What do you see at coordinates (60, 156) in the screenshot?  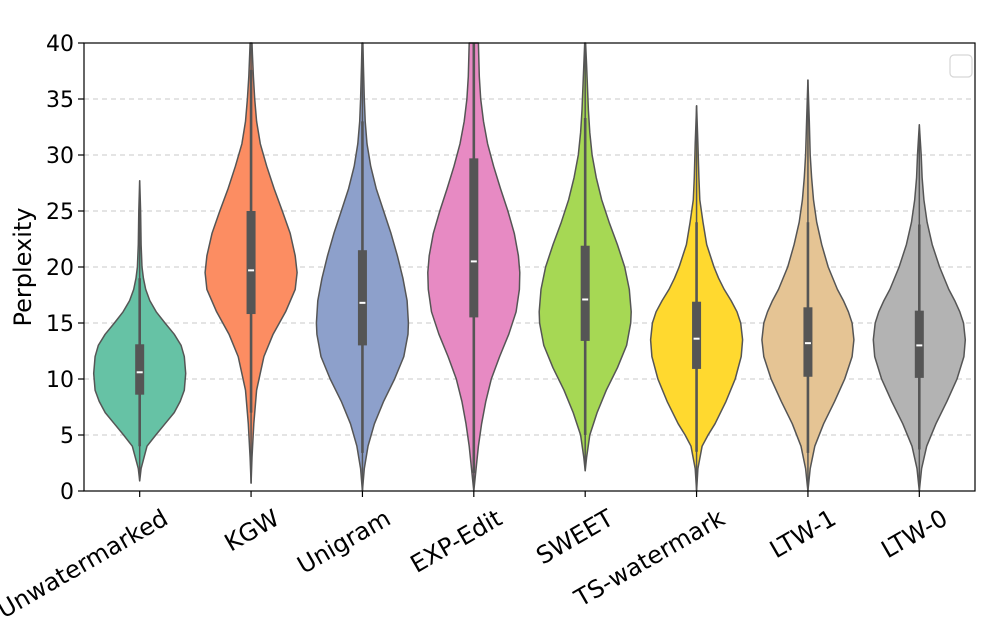 I see `y-tick-label: 30` at bounding box center [60, 156].